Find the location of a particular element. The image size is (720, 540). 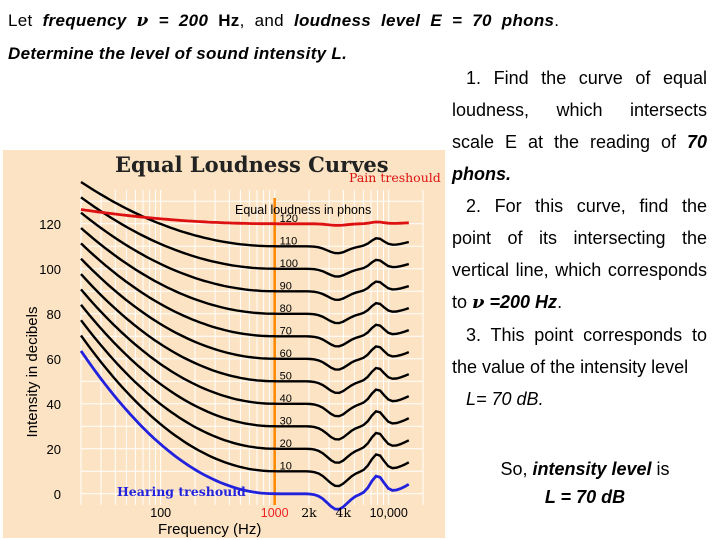

x-tick-labels: 100 1000 2k 4k 10,000 is located at coordinates (279, 512).